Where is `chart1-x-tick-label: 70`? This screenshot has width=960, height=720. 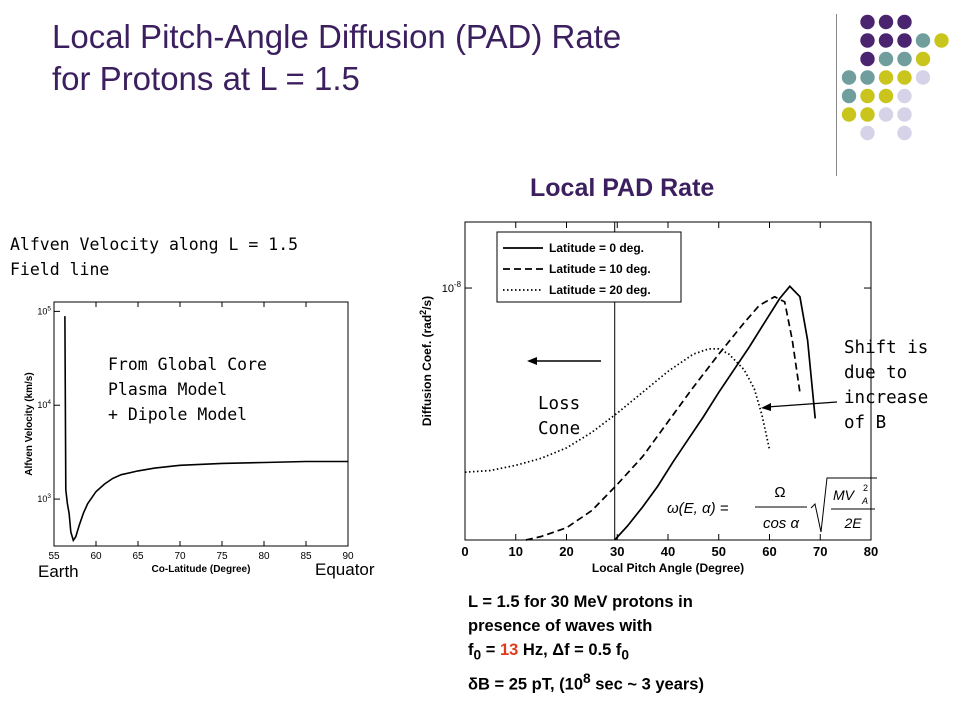 chart1-x-tick-label: 70 is located at coordinates (180, 556).